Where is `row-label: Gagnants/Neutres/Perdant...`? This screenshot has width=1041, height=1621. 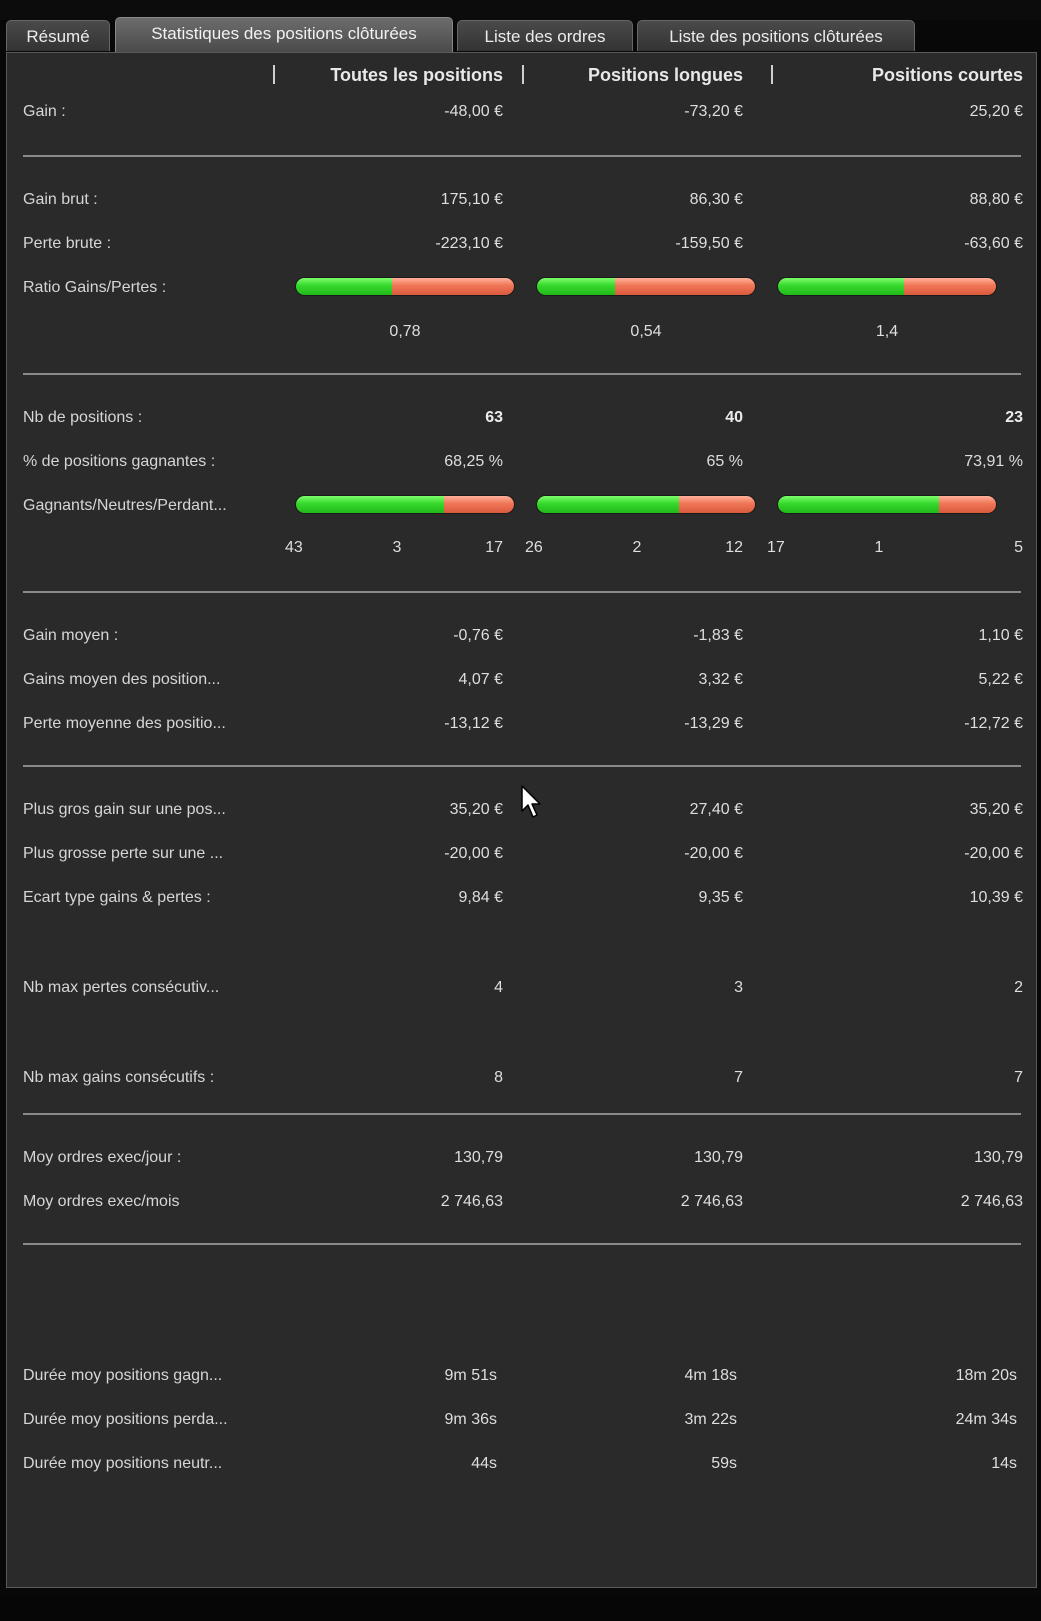
row-label: Gagnants/Neutres/Perdant... is located at coordinates (125, 505).